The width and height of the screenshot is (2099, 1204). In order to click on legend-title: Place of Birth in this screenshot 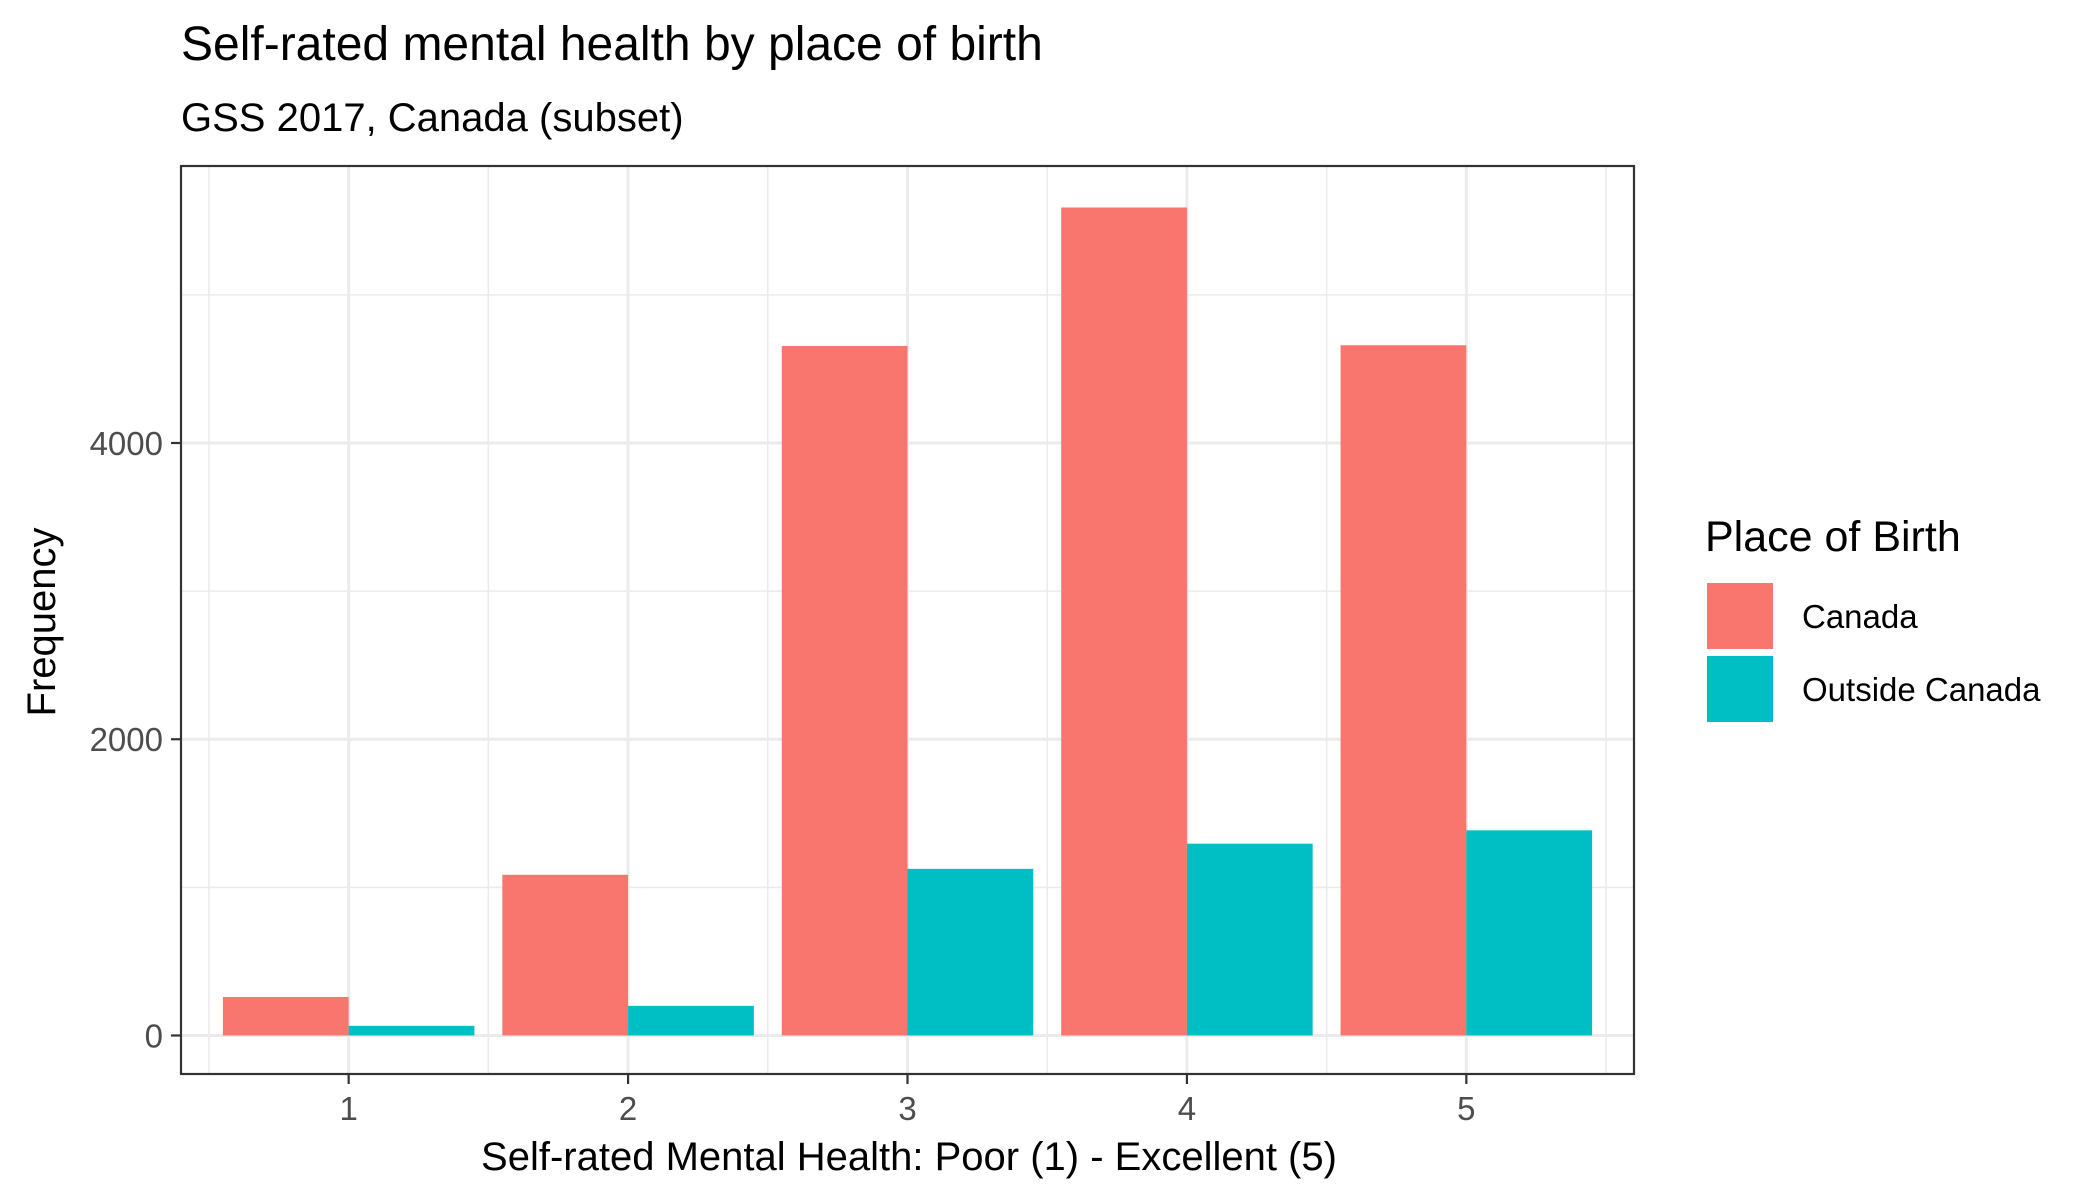, I will do `click(1833, 537)`.